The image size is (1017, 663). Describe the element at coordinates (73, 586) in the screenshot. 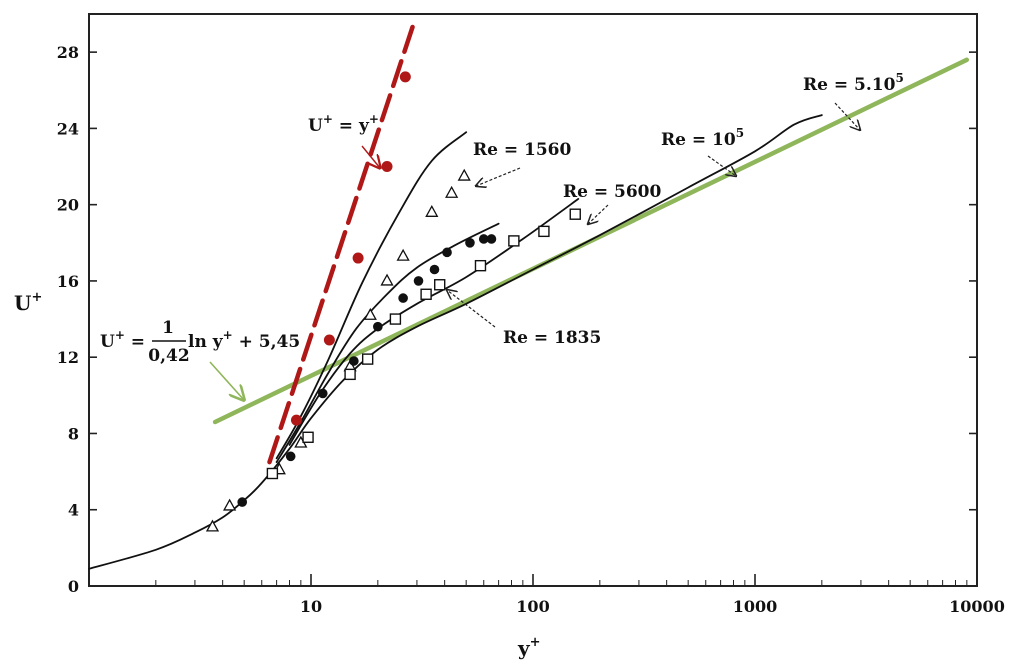

I see `y-tick-label: 0` at that location.